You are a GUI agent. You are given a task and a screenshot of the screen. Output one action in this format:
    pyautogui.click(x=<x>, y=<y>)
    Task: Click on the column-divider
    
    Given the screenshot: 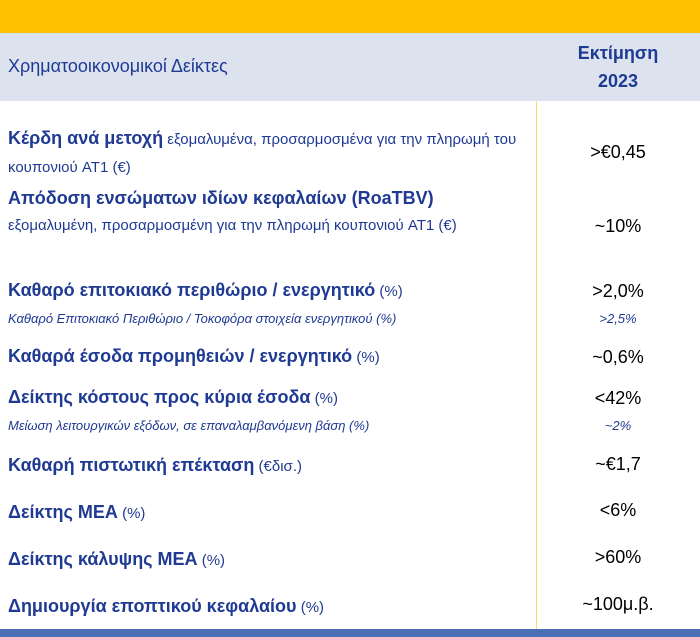 What is the action you would take?
    pyautogui.click(x=536, y=366)
    